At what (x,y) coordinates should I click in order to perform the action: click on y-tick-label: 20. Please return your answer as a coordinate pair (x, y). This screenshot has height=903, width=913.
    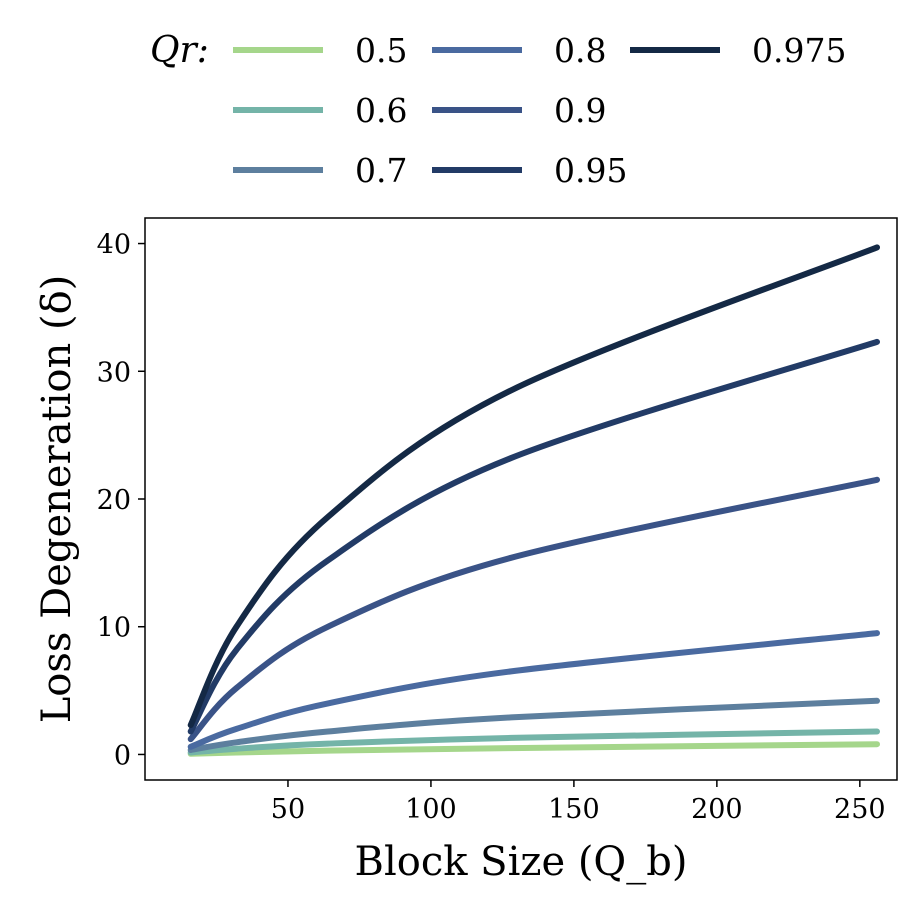
    Looking at the image, I should click on (114, 500).